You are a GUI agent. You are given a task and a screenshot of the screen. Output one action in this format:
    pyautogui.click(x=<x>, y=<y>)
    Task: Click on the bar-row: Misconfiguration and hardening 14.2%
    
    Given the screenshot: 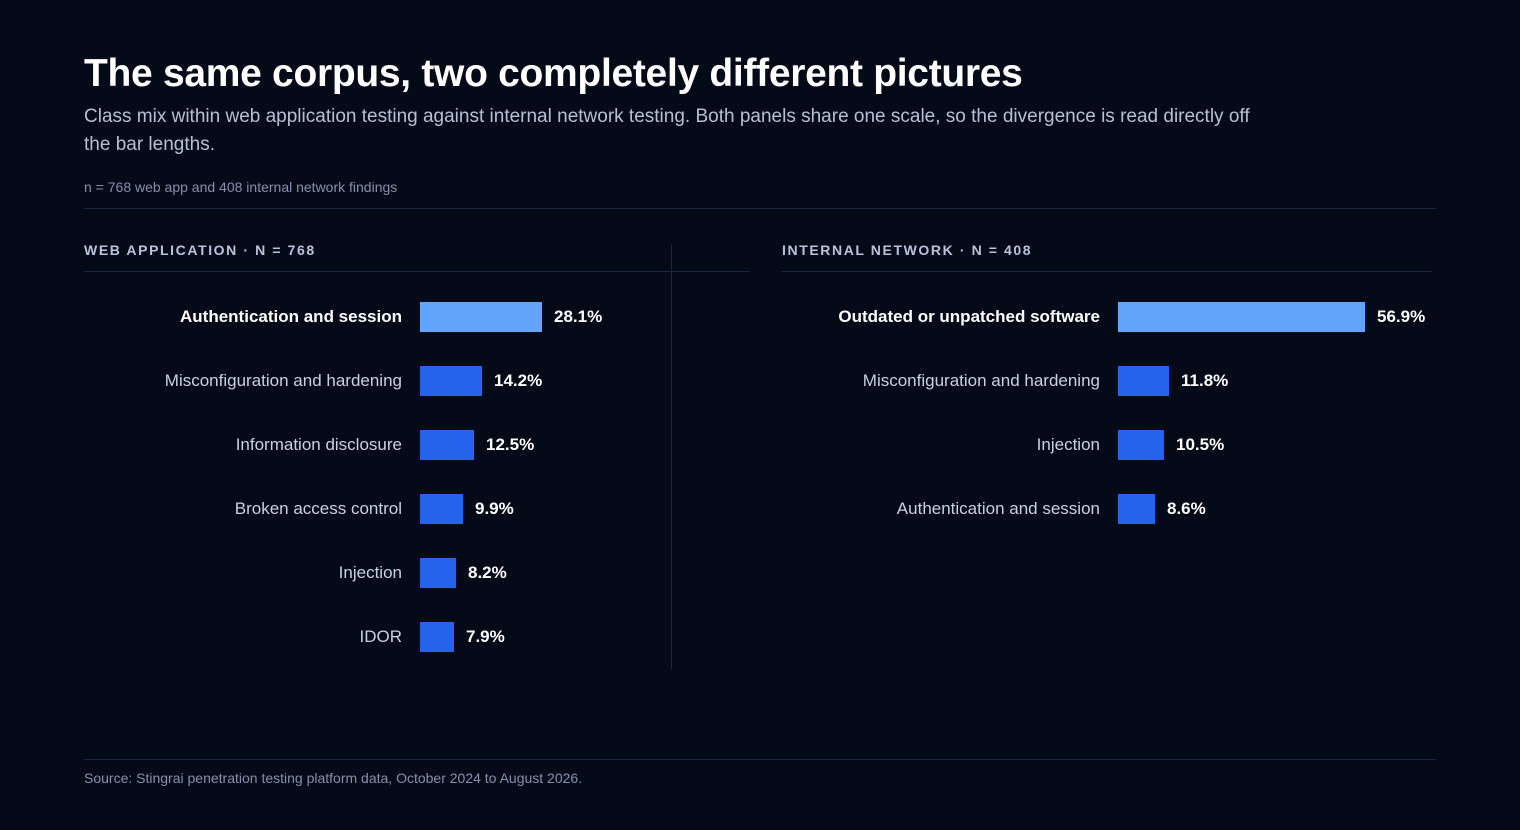 What is the action you would take?
    pyautogui.click(x=417, y=381)
    